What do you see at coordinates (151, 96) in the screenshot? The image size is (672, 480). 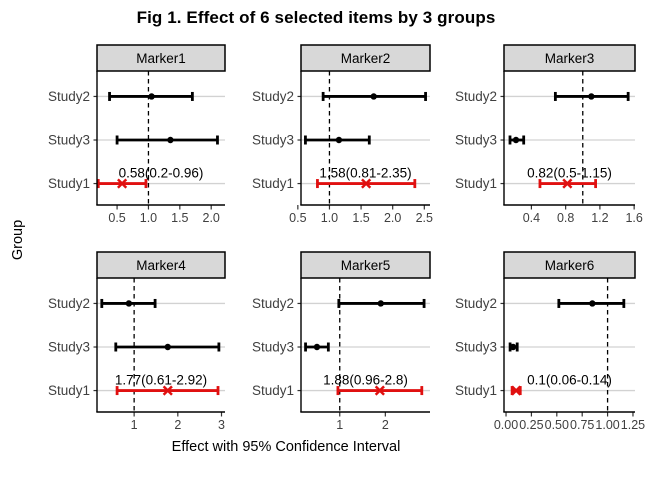 I see `point-marker1-study2` at bounding box center [151, 96].